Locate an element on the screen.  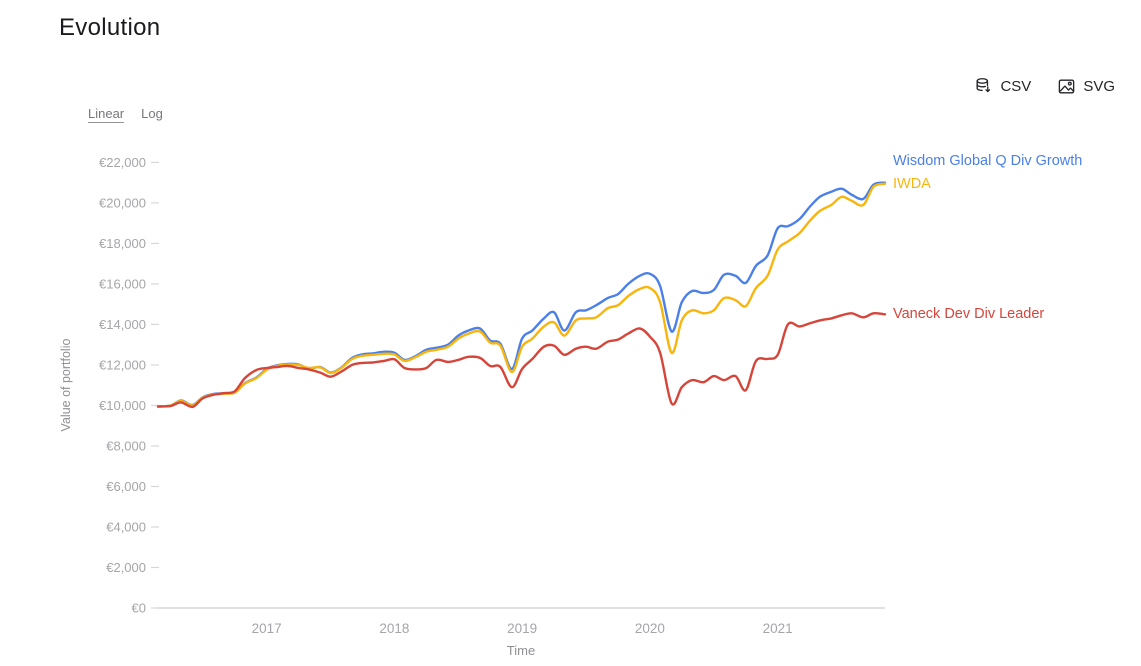
export-csv-button: CSV is located at coordinates (1002, 86).